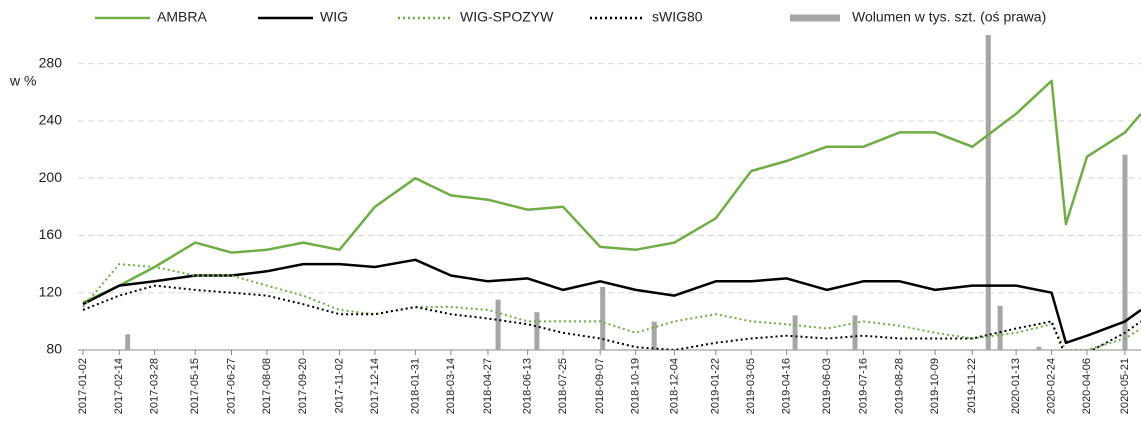 Image resolution: width=1141 pixels, height=424 pixels. Describe the element at coordinates (611, 317) in the screenshot. I see `series-line` at that location.